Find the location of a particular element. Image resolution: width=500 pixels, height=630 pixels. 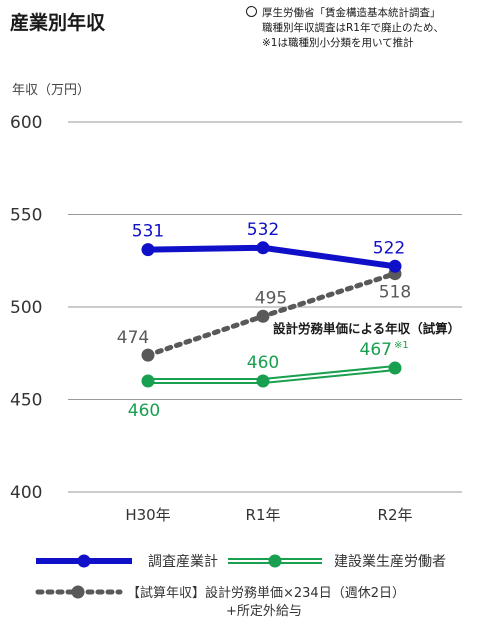

legend-label-total: 調査産業計 is located at coordinates (183, 562).